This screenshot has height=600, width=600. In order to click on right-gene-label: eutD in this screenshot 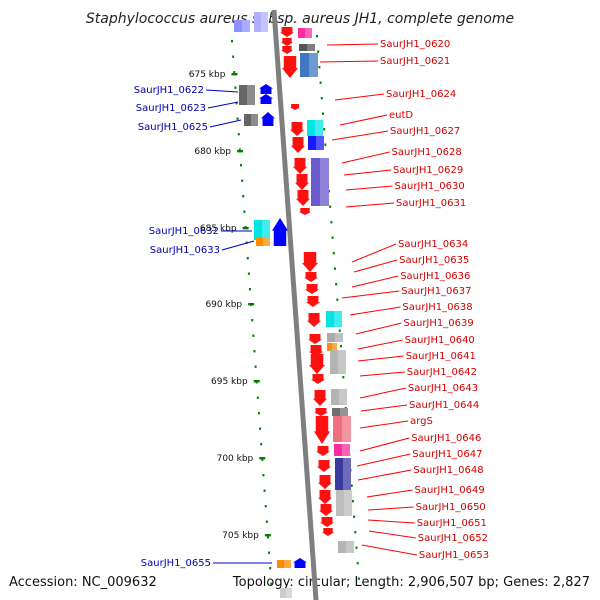, I will do `click(401, 115)`.